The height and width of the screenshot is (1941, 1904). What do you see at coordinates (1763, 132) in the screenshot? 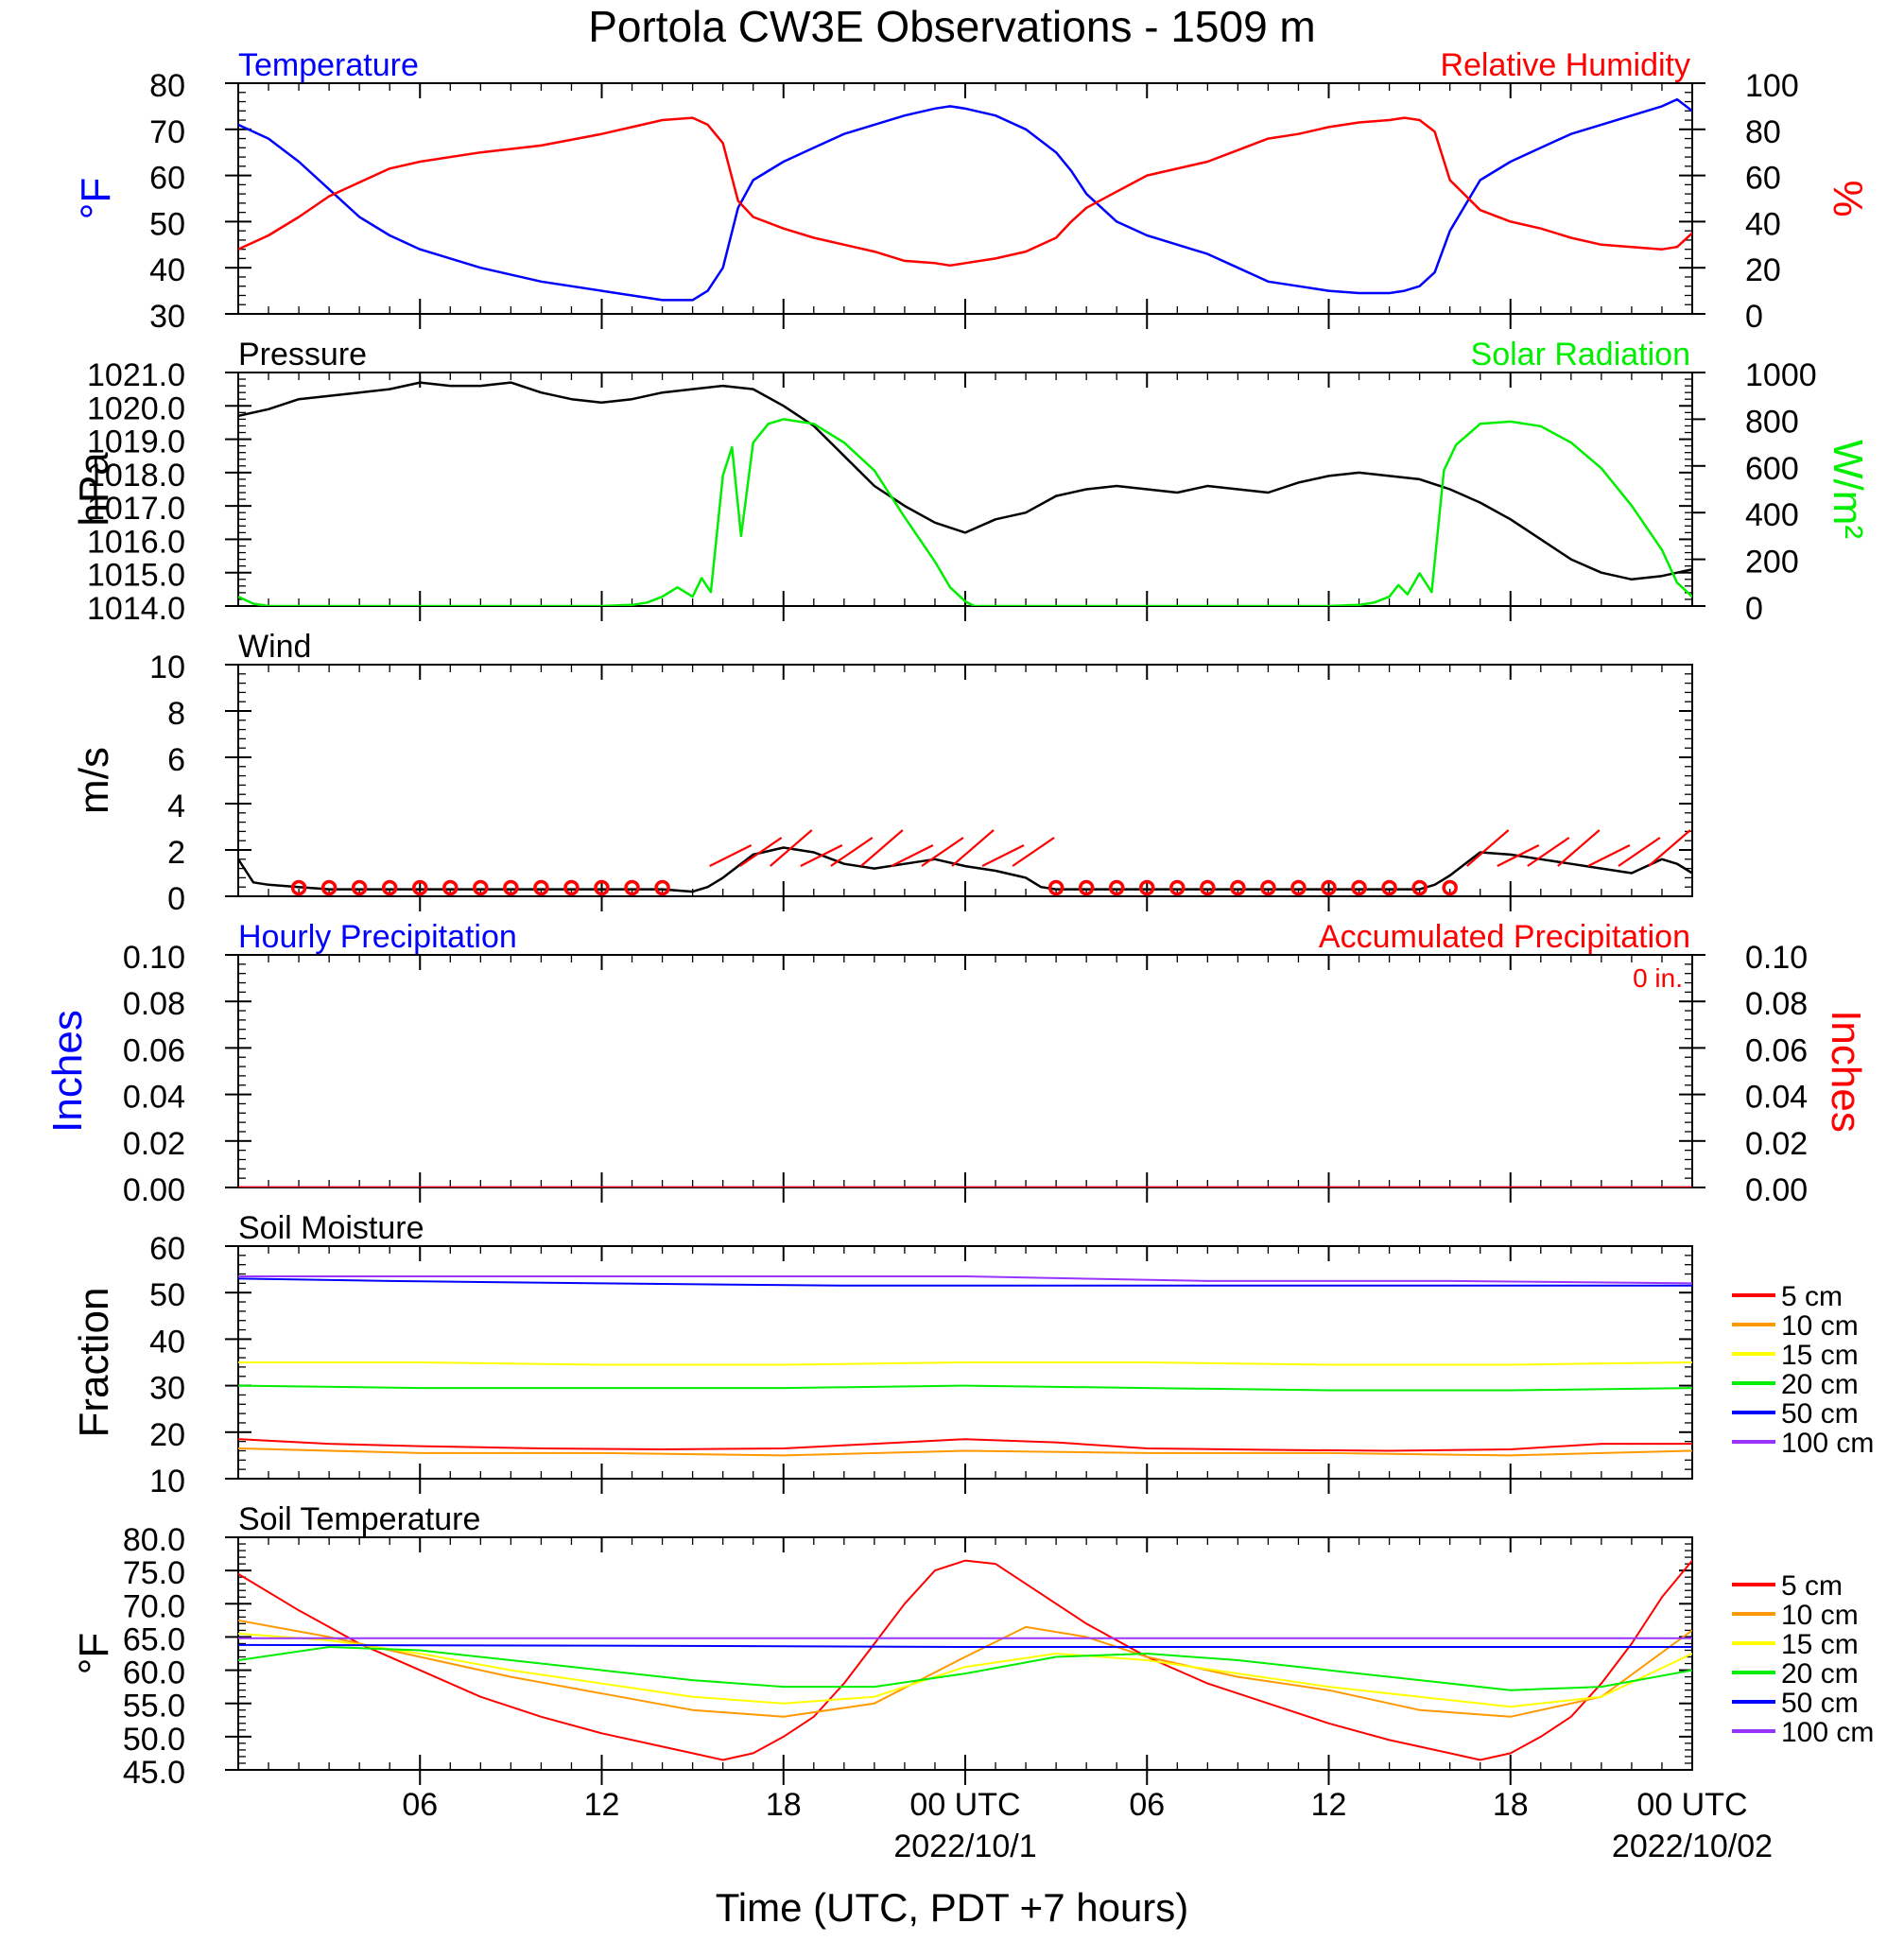
I see `y-tick-label-right: 80` at bounding box center [1763, 132].